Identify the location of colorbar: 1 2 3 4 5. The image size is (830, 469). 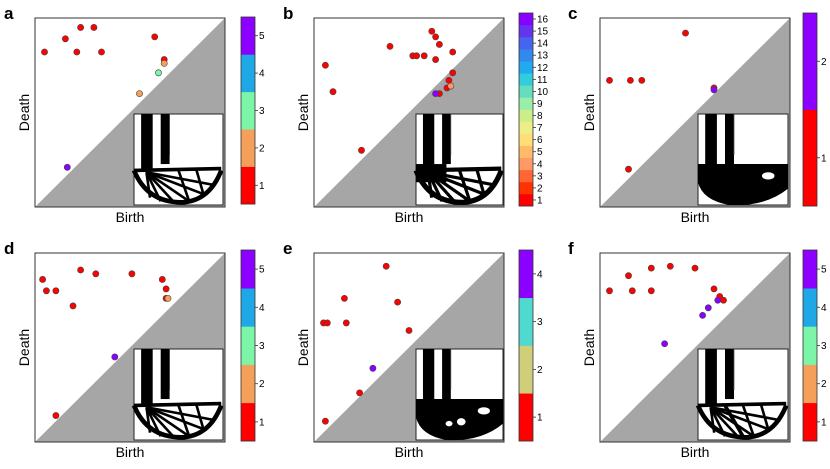
(252, 345).